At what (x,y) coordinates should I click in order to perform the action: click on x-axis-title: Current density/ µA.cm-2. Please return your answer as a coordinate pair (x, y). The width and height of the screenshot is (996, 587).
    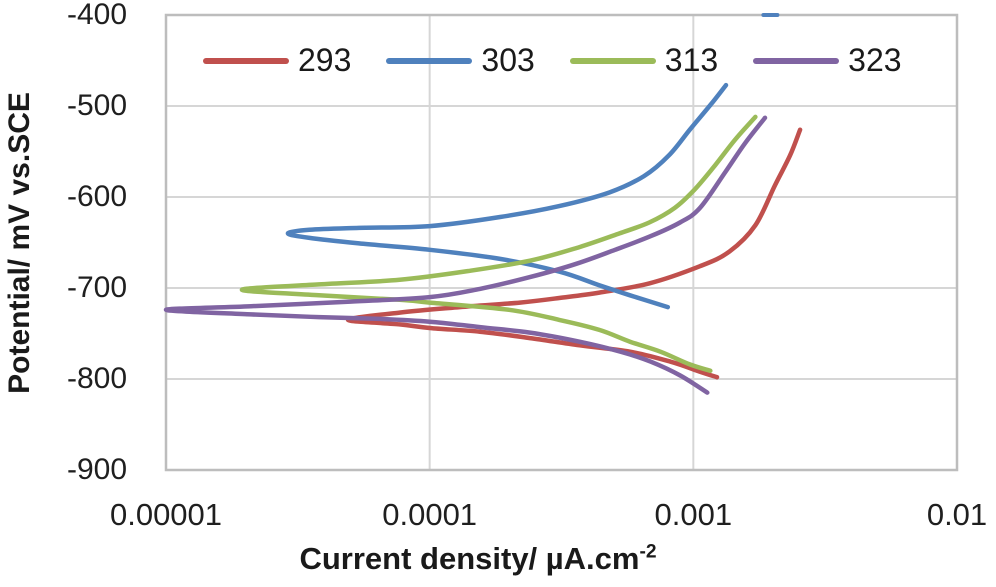
    Looking at the image, I should click on (477, 559).